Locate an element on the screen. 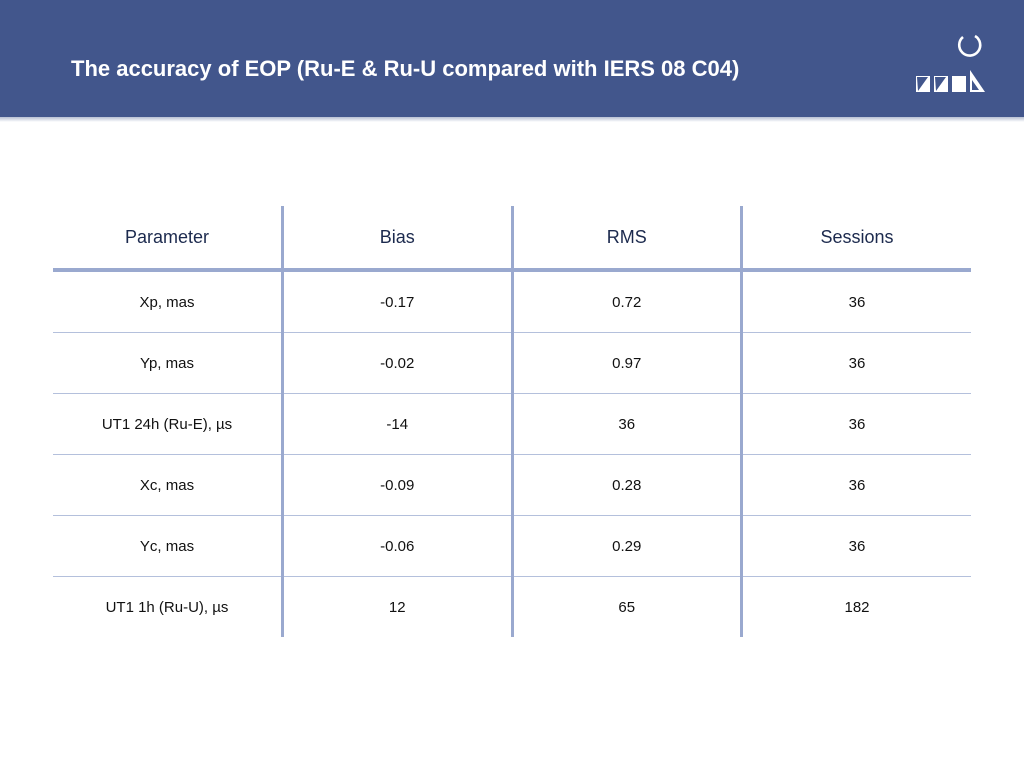 The image size is (1024, 768). cell-rms: 0.29 is located at coordinates (626, 546).